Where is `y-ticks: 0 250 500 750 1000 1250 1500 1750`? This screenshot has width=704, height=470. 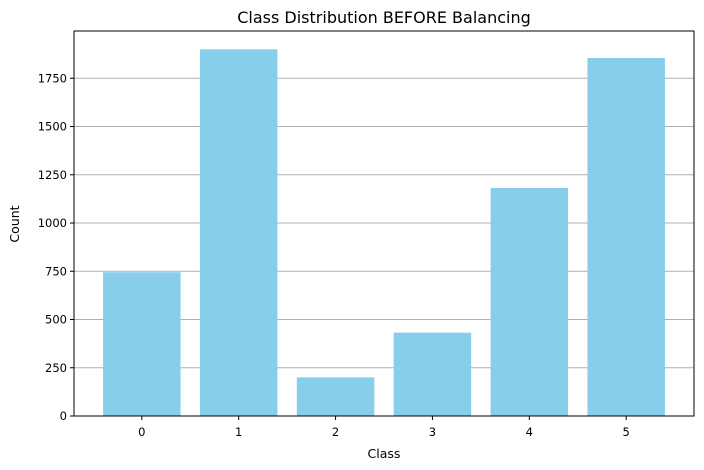 y-ticks: 0 250 500 750 1000 1250 1500 1750 is located at coordinates (56, 247).